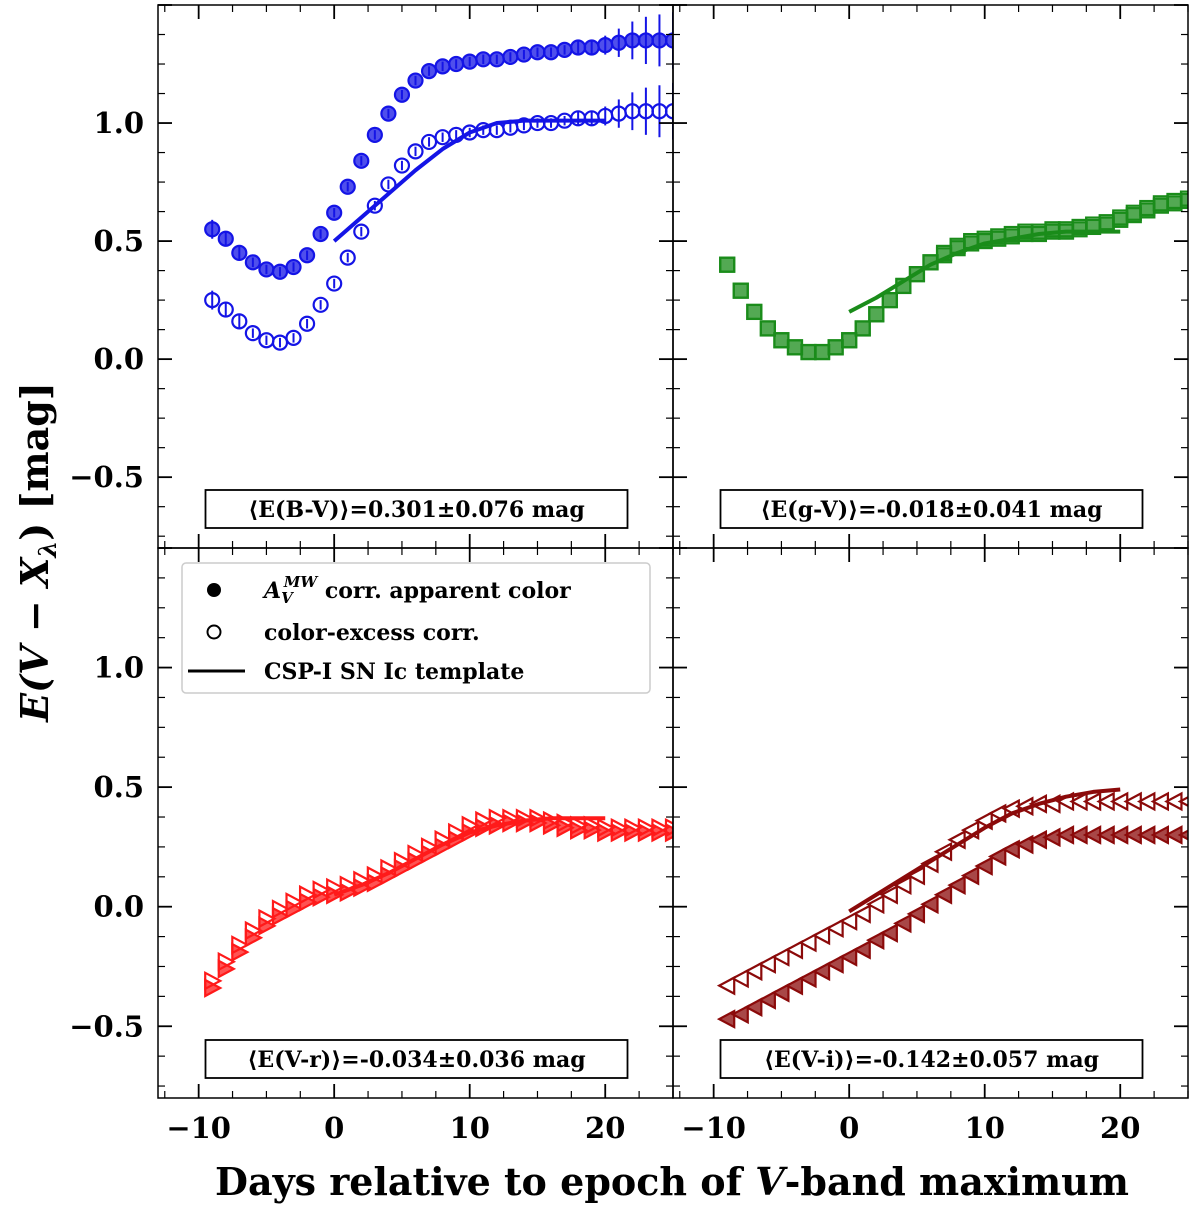 This screenshot has height=1210, width=1200. I want to click on plot-area-top-left, so click(438, 181).